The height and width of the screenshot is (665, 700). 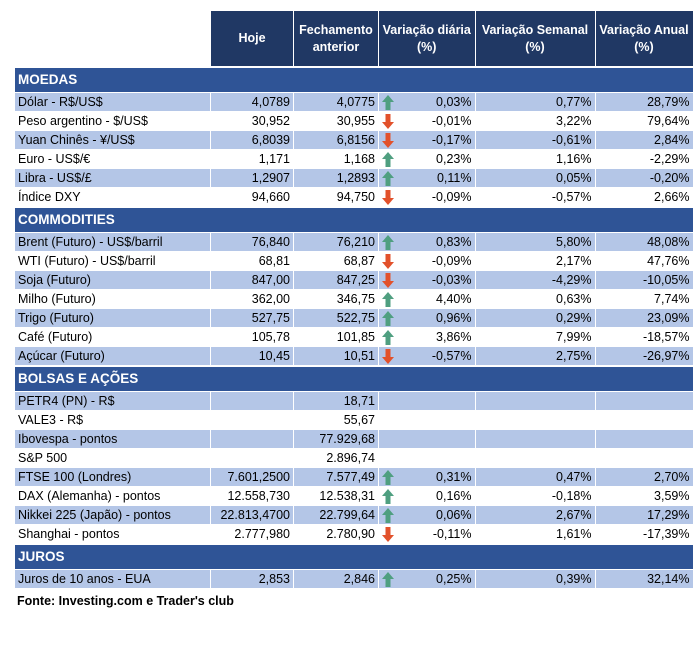 I want to click on fechamento-value: 55,67, so click(x=336, y=420).